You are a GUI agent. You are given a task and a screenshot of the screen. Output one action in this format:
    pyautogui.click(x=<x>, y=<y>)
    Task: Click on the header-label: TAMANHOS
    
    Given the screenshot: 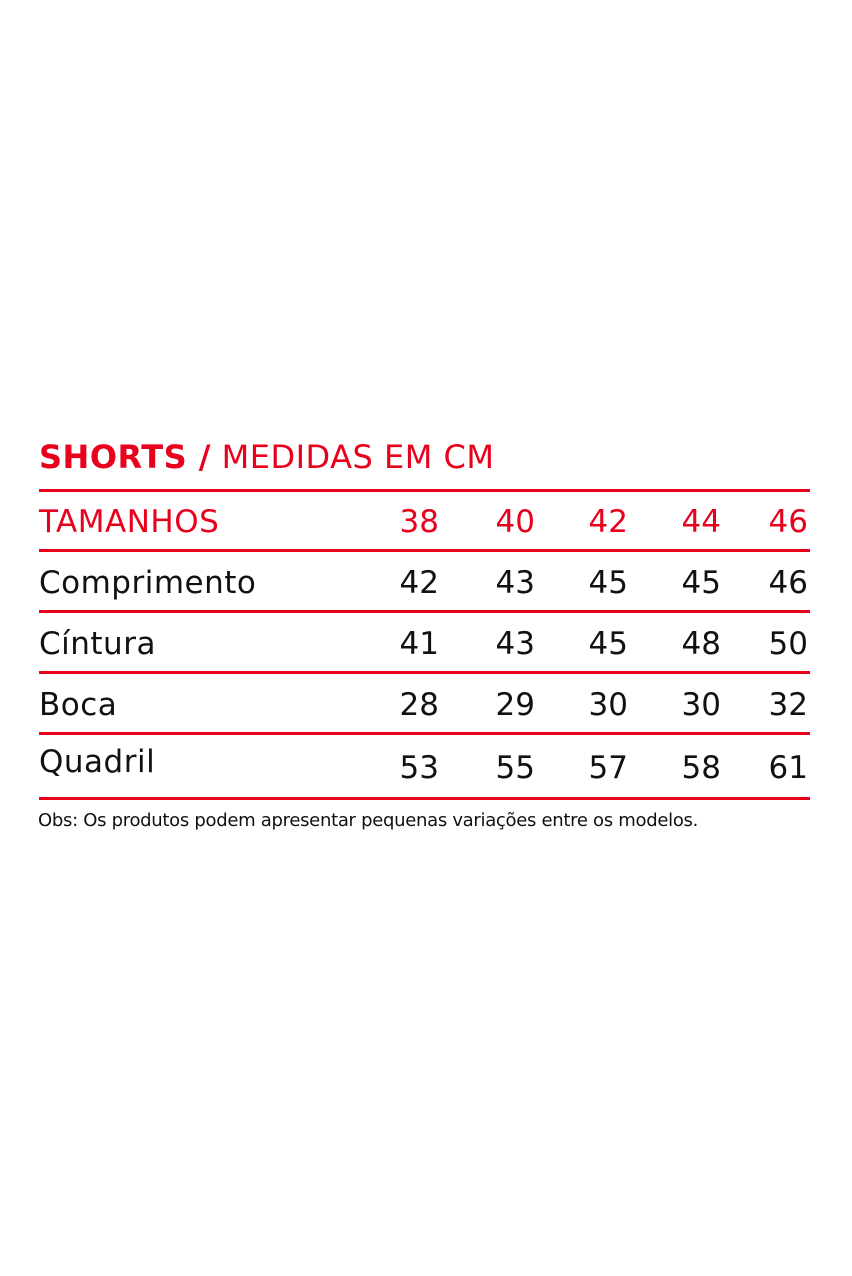 What is the action you would take?
    pyautogui.click(x=129, y=522)
    